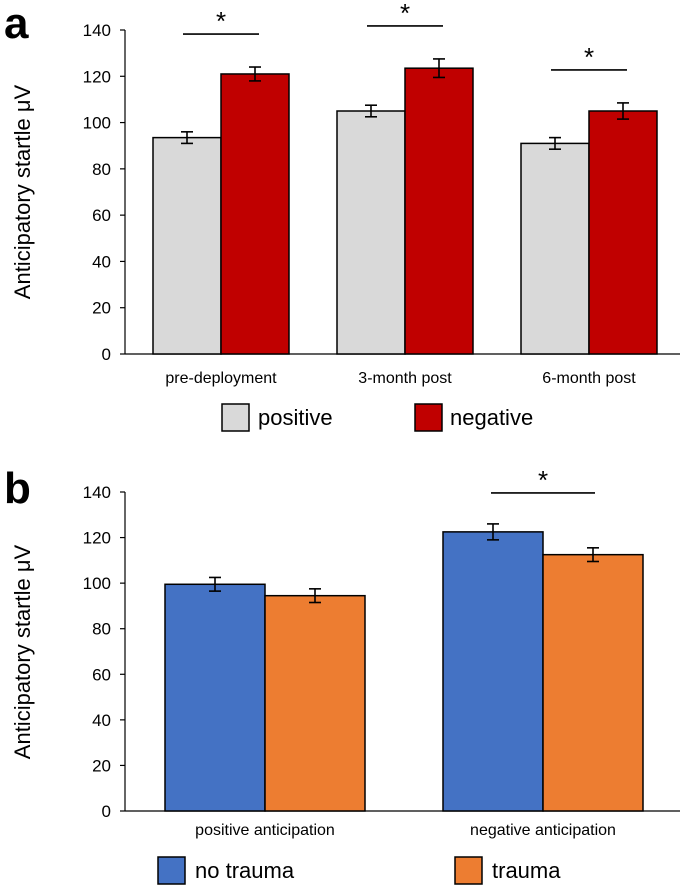  I want to click on x-tick-label: negative anticipation, so click(543, 830).